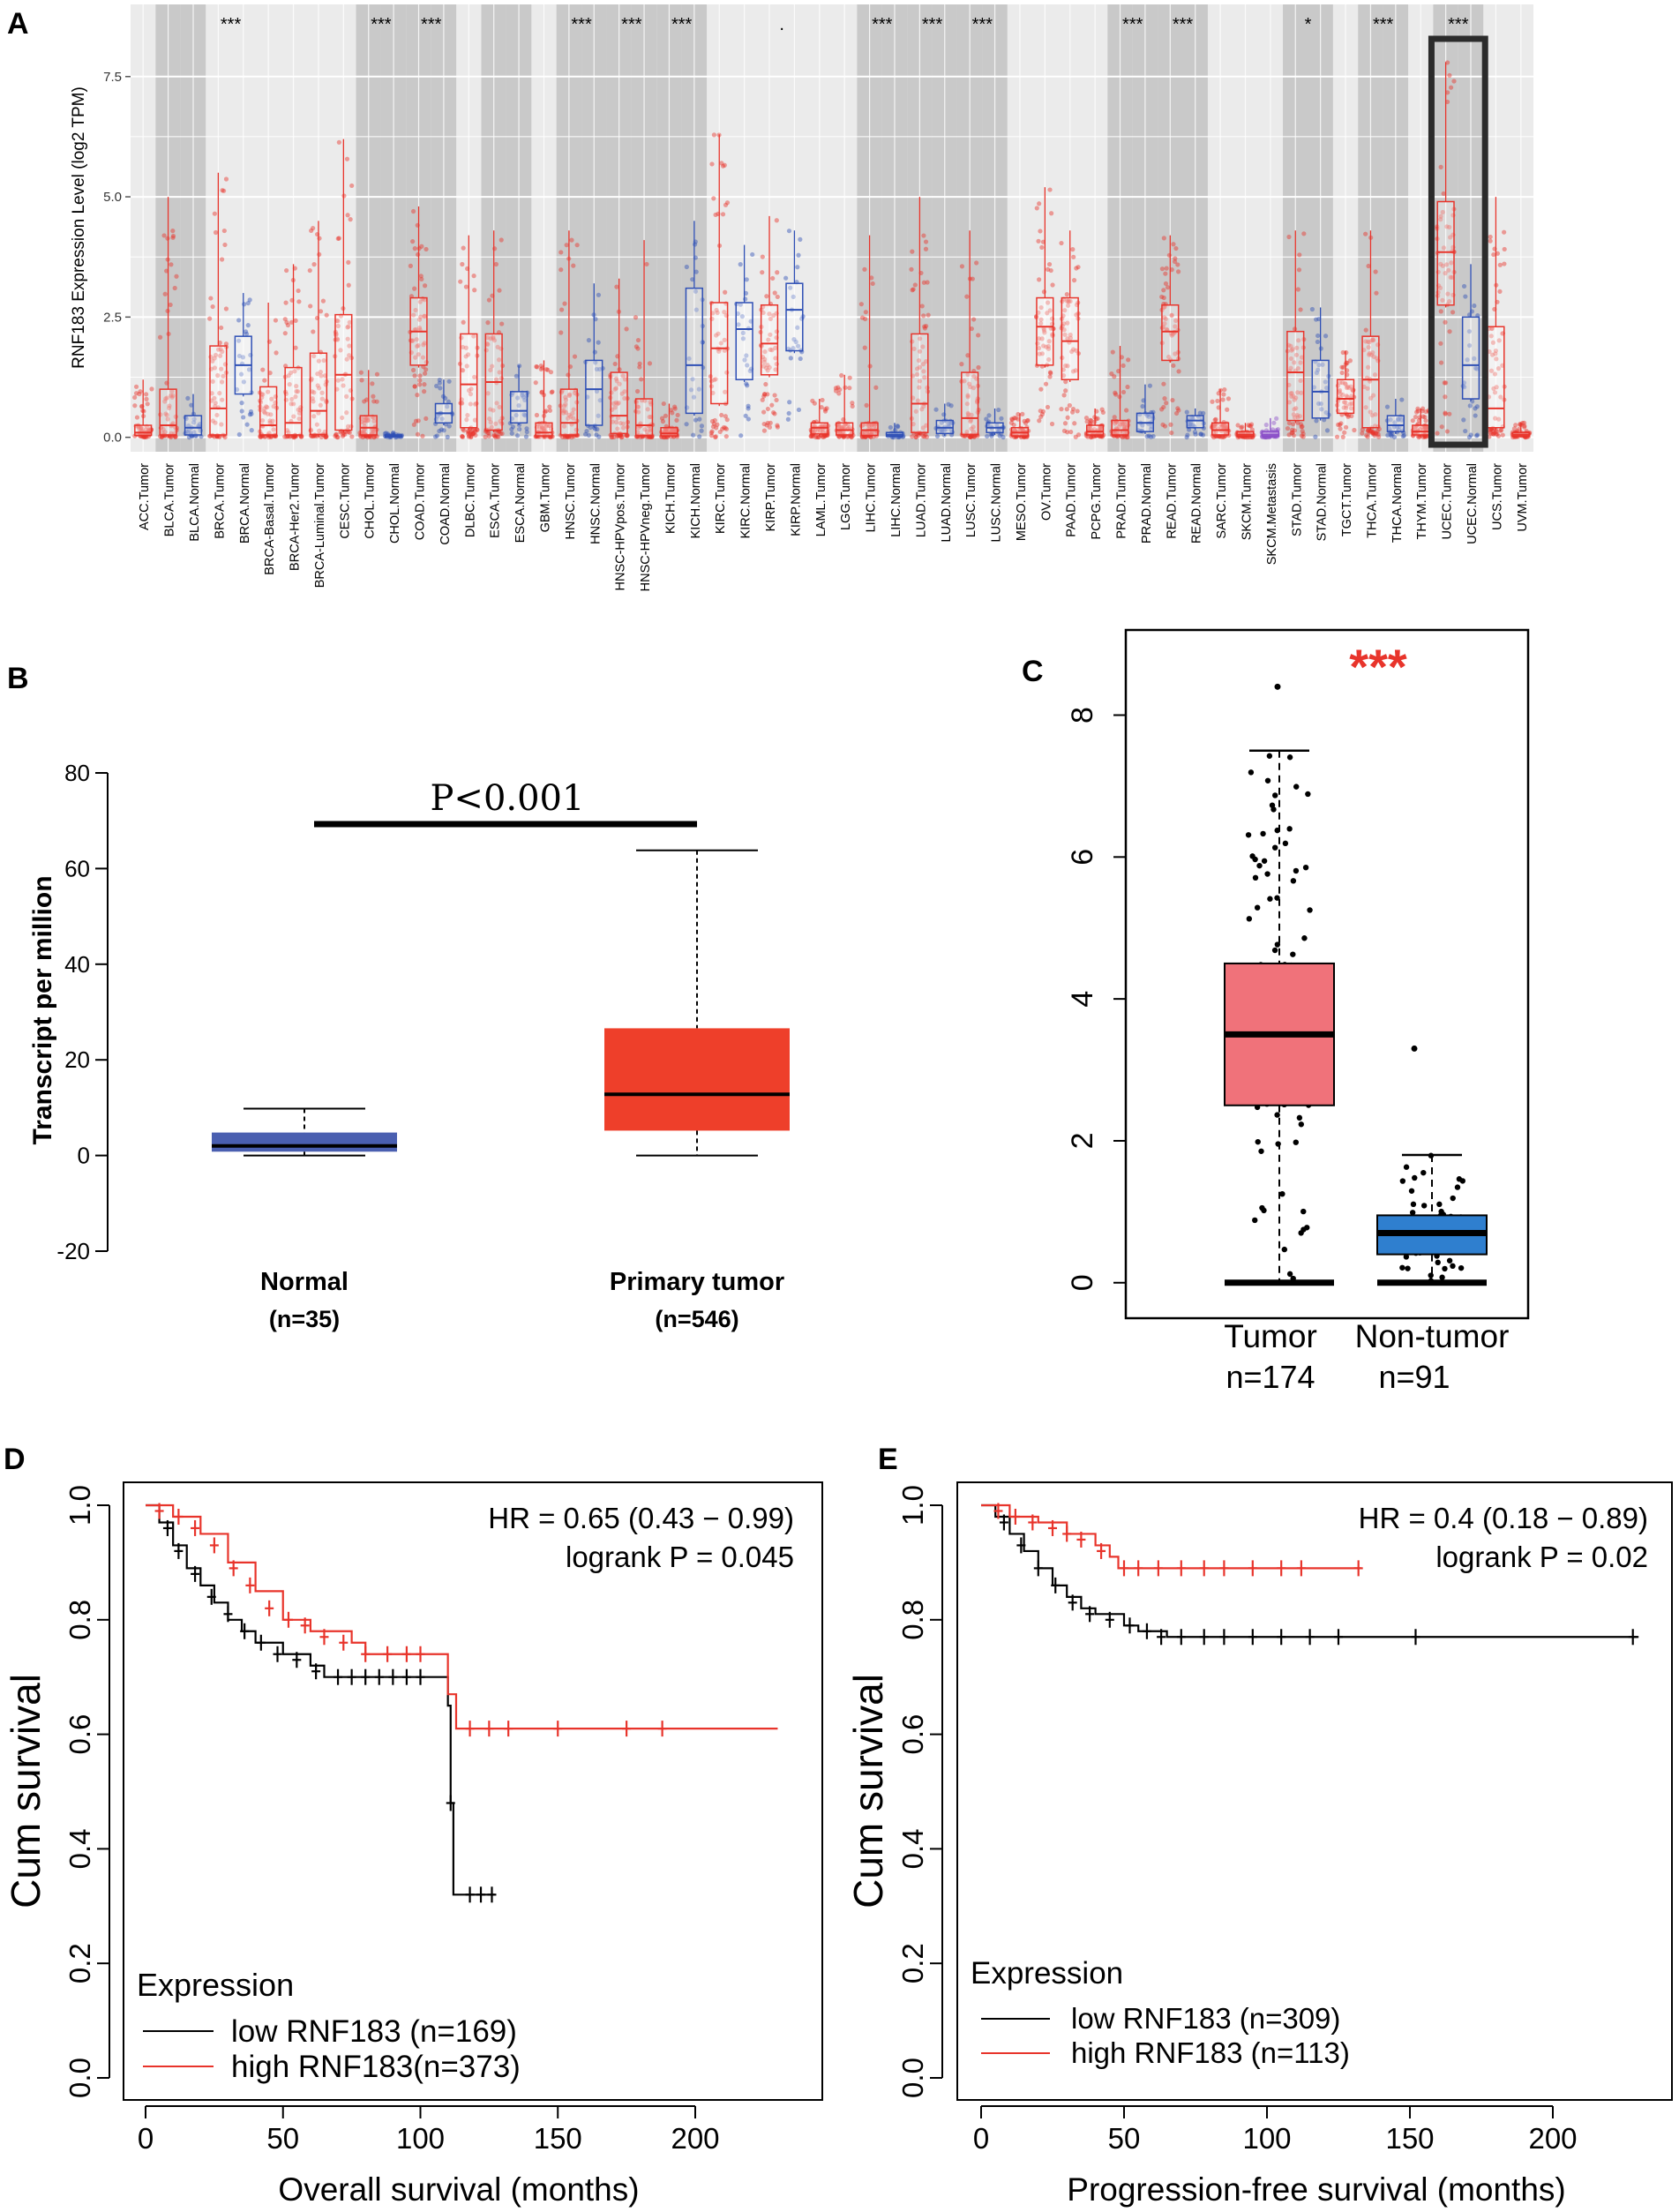 This screenshot has height=2212, width=1679. What do you see at coordinates (1206, 2019) in the screenshot?
I see `panel-e-legend-low: low RNF183 (n=309)` at bounding box center [1206, 2019].